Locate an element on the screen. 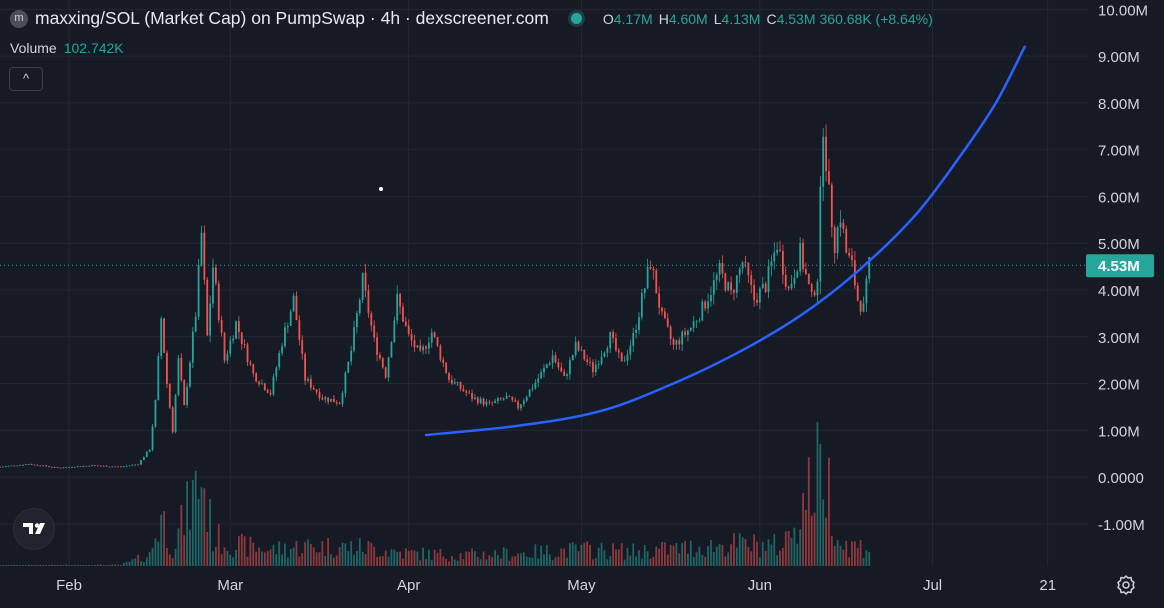 Image resolution: width=1164 pixels, height=608 pixels. gear-icon is located at coordinates (1126, 585).